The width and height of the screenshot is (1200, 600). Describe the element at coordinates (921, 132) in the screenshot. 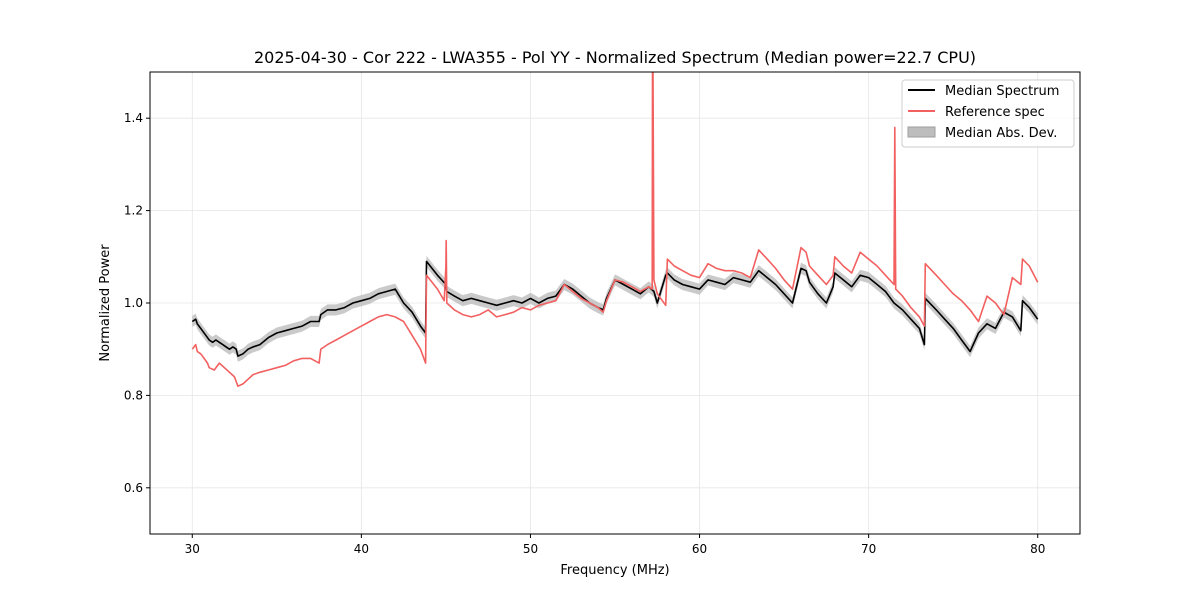

I see `legend-mad-swatch` at that location.